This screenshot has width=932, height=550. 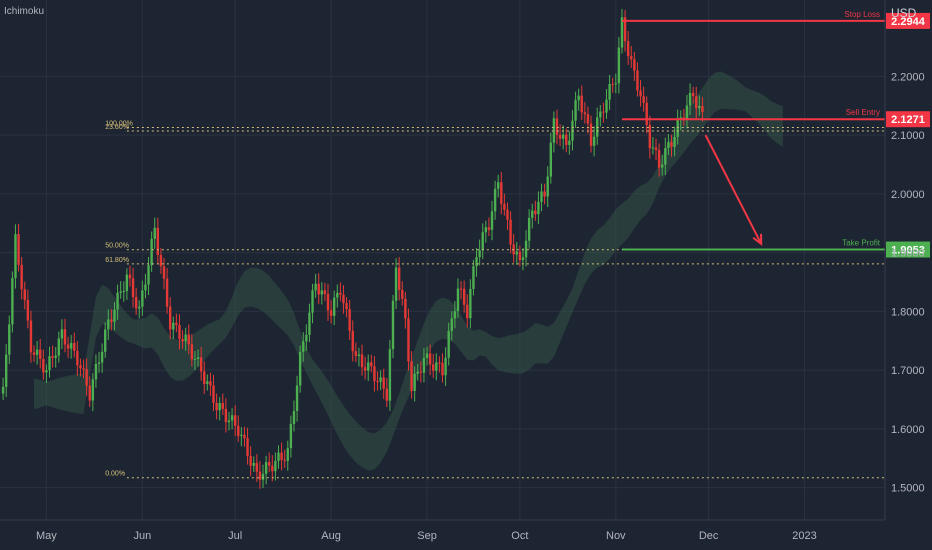 I want to click on time-tick-label: May, so click(x=46, y=536).